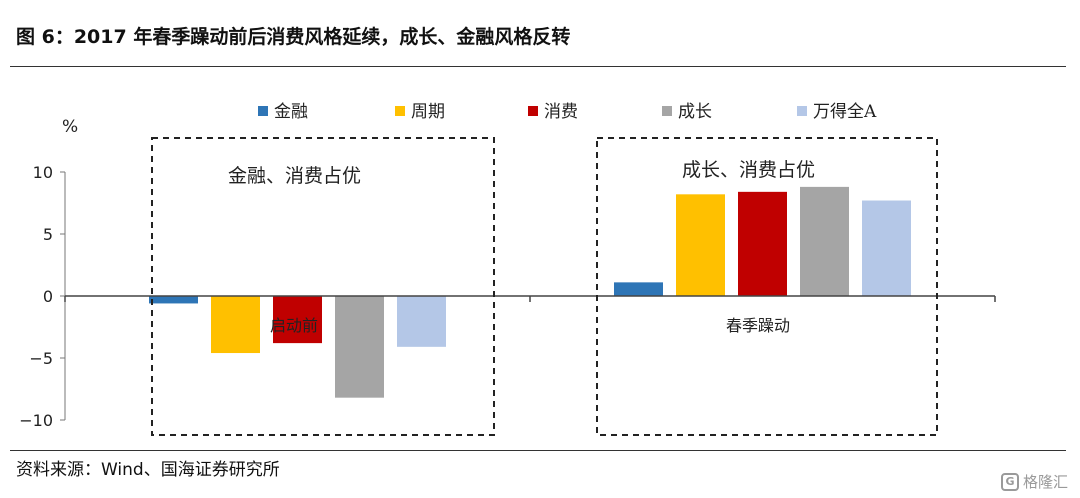 The width and height of the screenshot is (1080, 498). What do you see at coordinates (42, 296) in the screenshot?
I see `y-axis-ticks: 10 5 0 −5 −10` at bounding box center [42, 296].